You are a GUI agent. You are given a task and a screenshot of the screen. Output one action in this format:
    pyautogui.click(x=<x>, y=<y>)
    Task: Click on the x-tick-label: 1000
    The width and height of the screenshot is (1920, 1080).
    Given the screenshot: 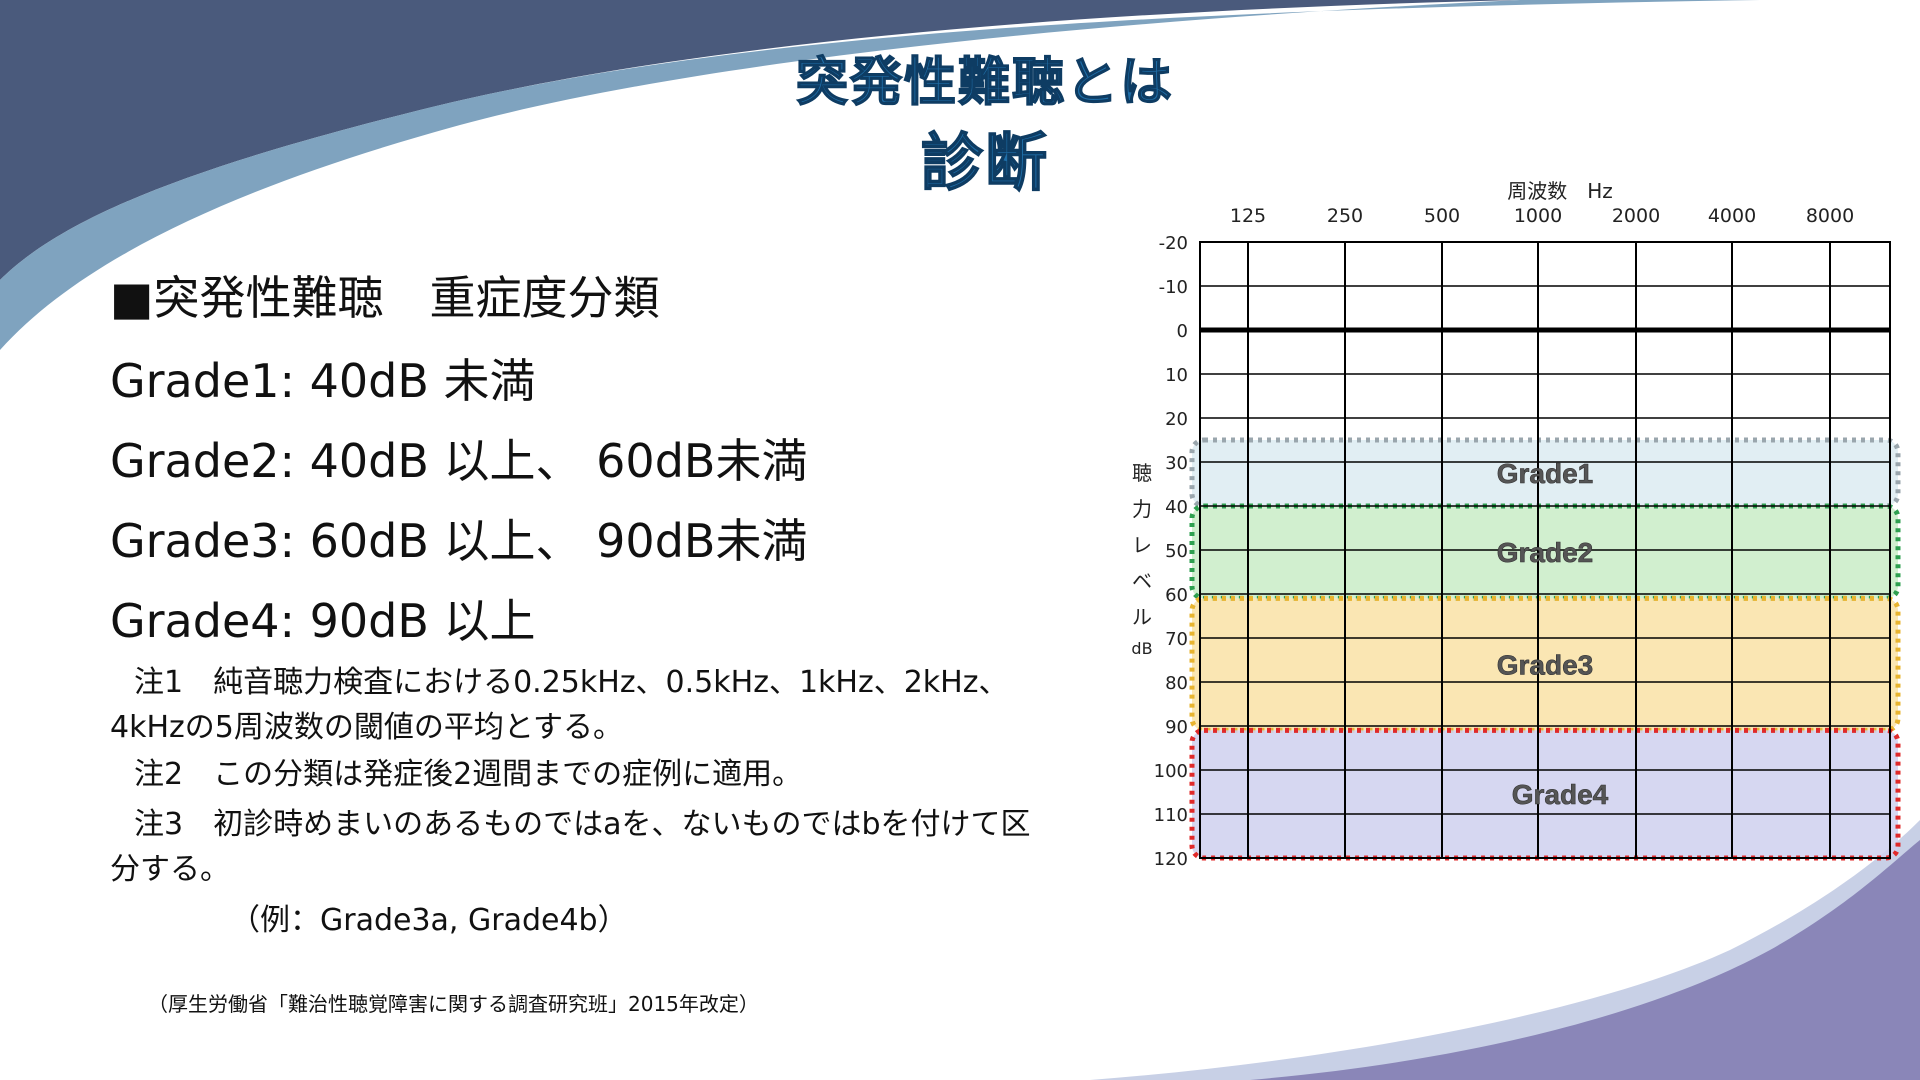 What is the action you would take?
    pyautogui.click(x=1538, y=216)
    